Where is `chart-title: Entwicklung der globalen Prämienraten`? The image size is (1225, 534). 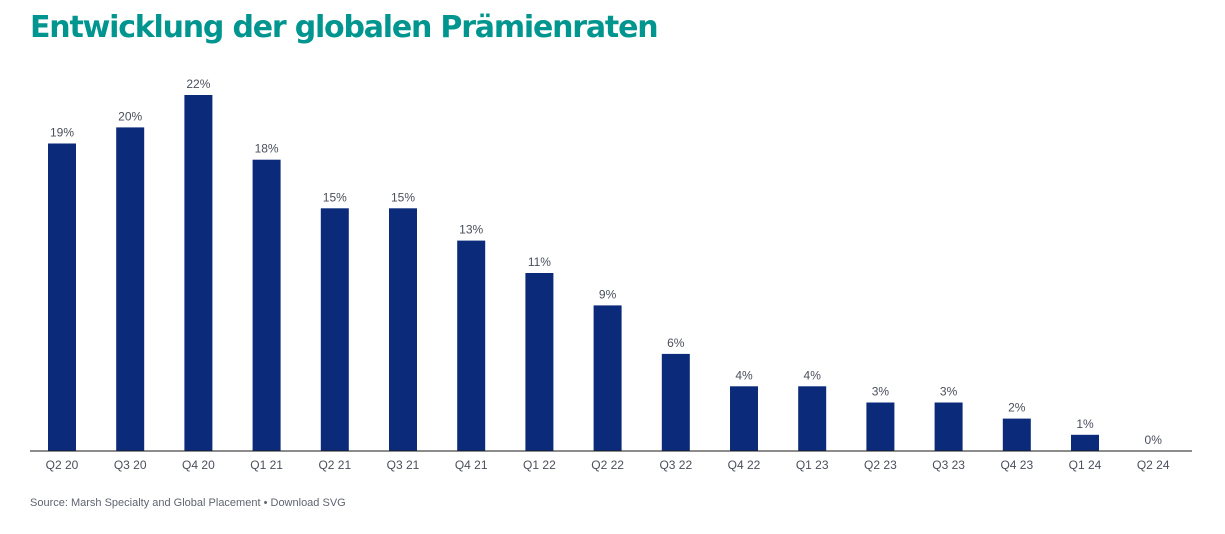 chart-title: Entwicklung der globalen Prämienraten is located at coordinates (344, 27).